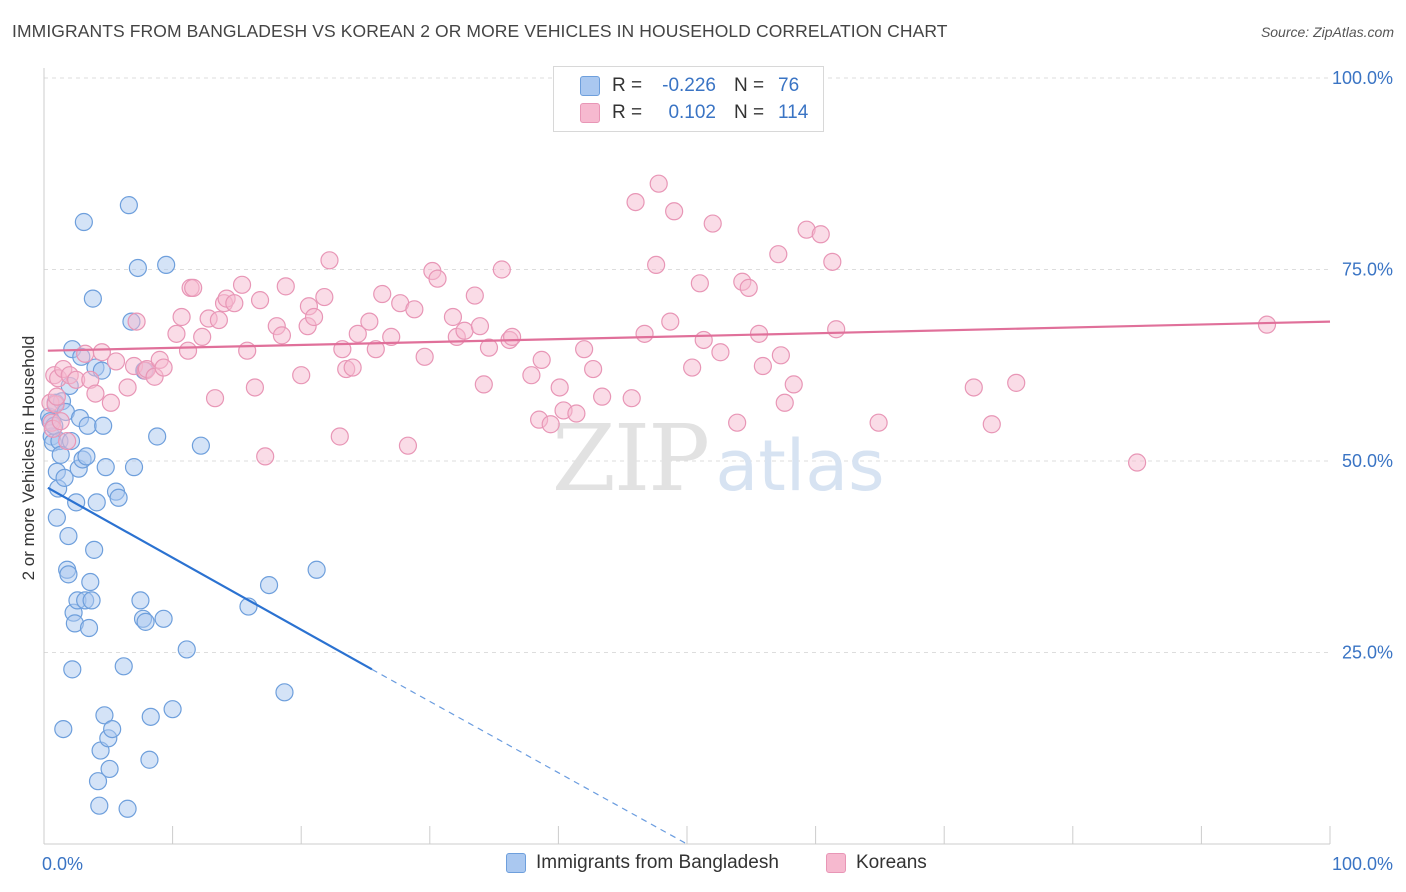 The width and height of the screenshot is (1406, 892). Describe the element at coordinates (689, 85) in the screenshot. I see `legend-r-value: -0.226` at that location.